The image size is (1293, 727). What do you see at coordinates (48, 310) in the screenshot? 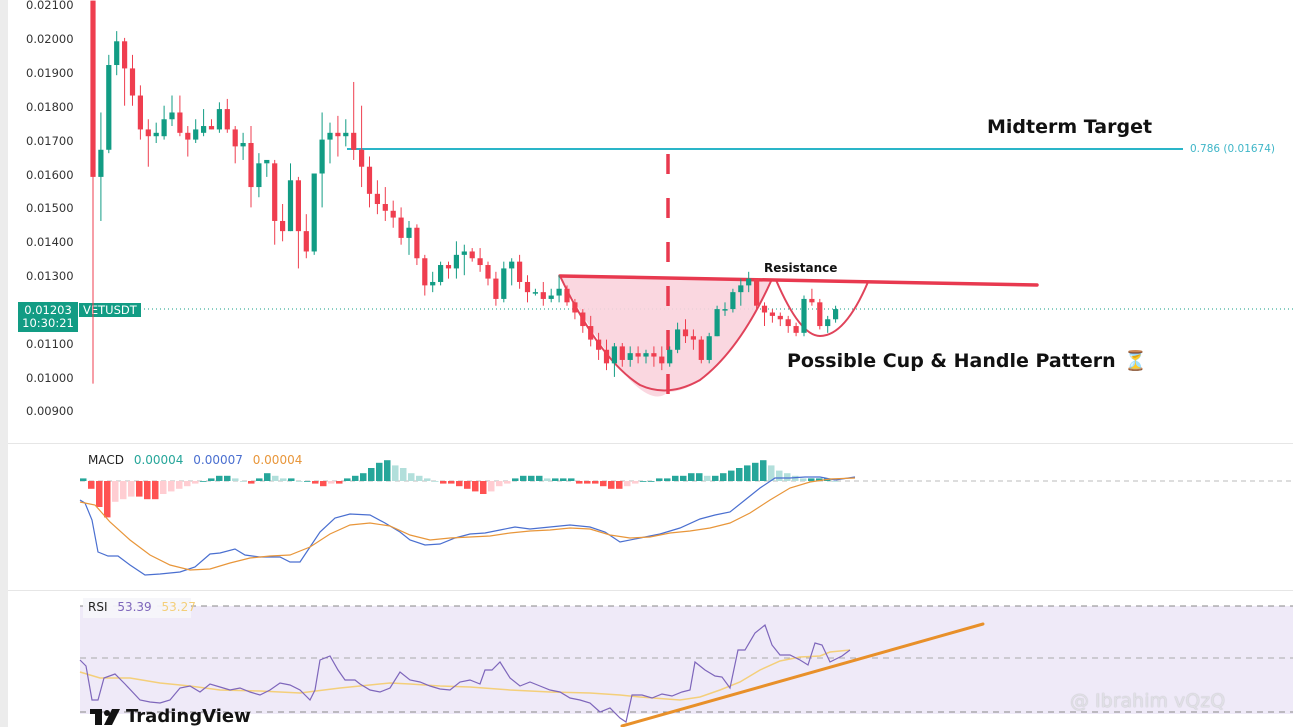
I see `current-price: 0.01203` at bounding box center [48, 310].